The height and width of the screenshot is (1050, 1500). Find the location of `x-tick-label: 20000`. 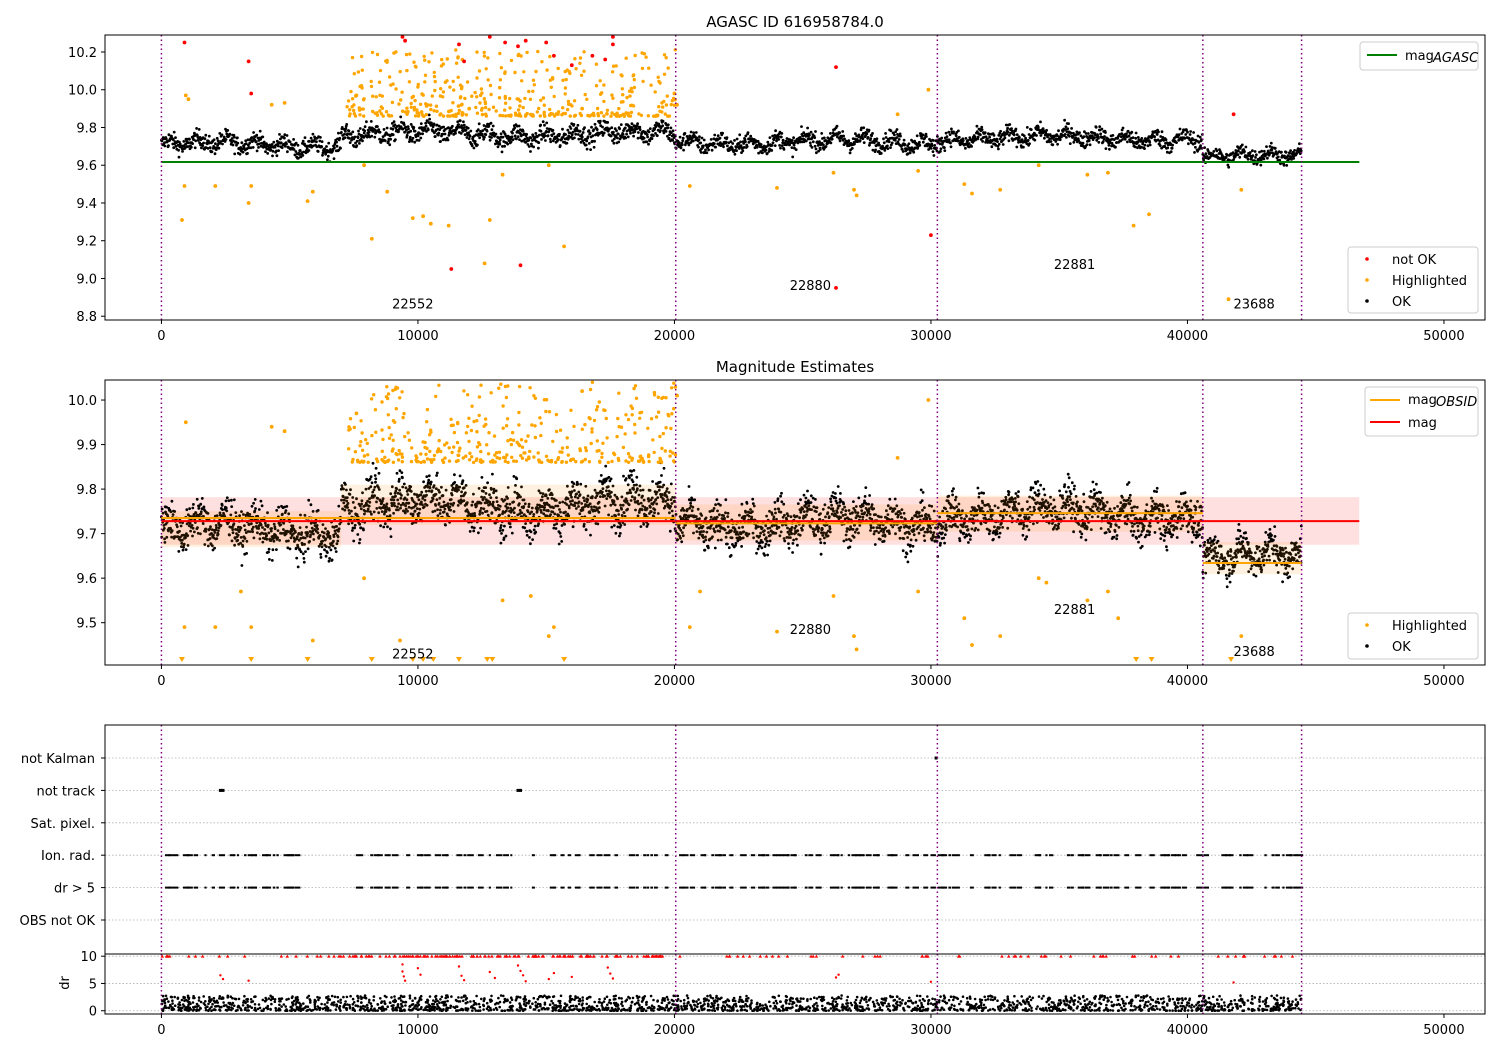

x-tick-label: 20000 is located at coordinates (674, 336).